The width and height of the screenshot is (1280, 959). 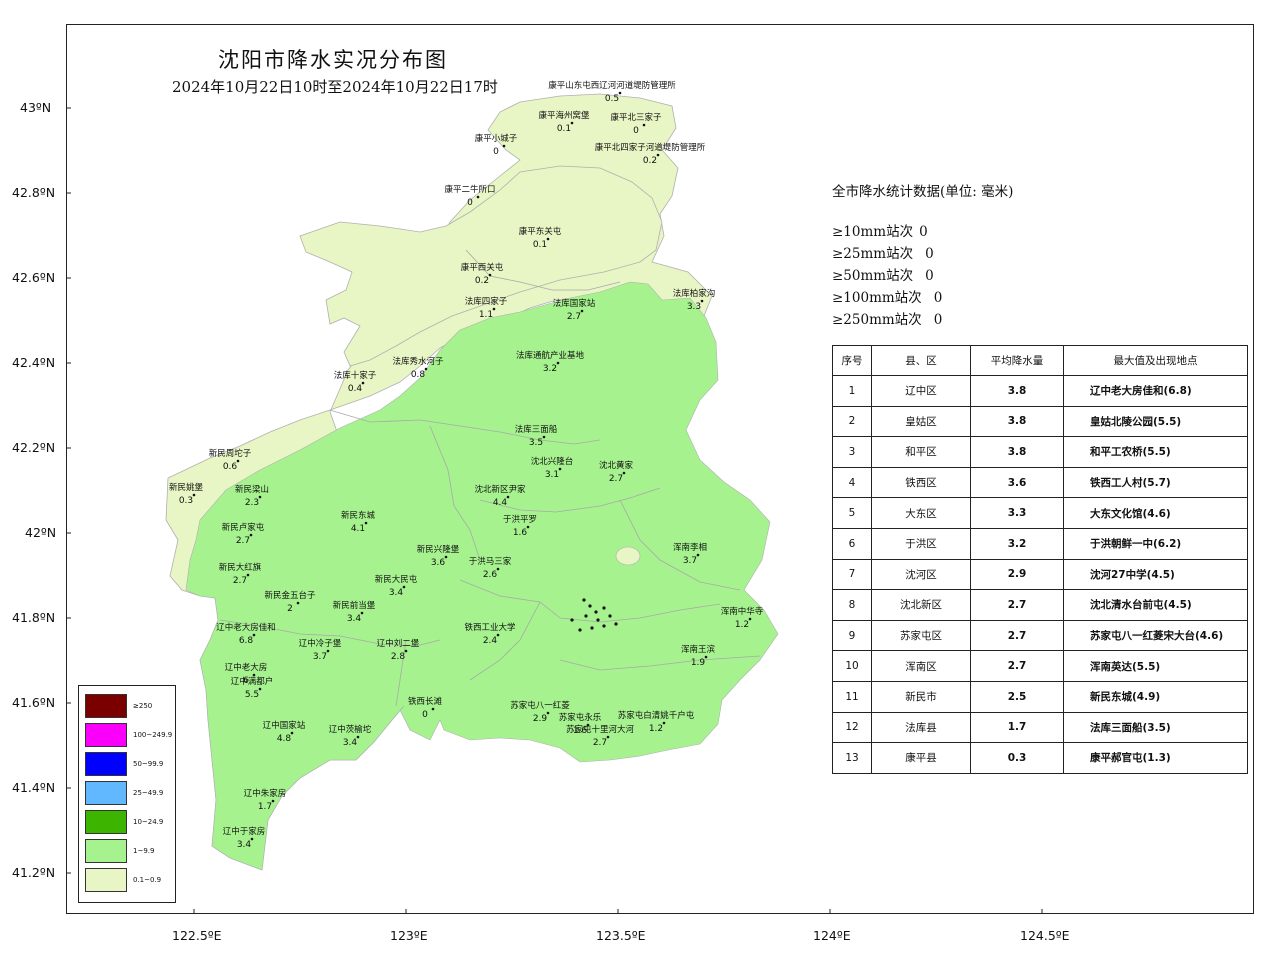 What do you see at coordinates (418, 361) in the screenshot?
I see `station-name: 法库秀水河子` at bounding box center [418, 361].